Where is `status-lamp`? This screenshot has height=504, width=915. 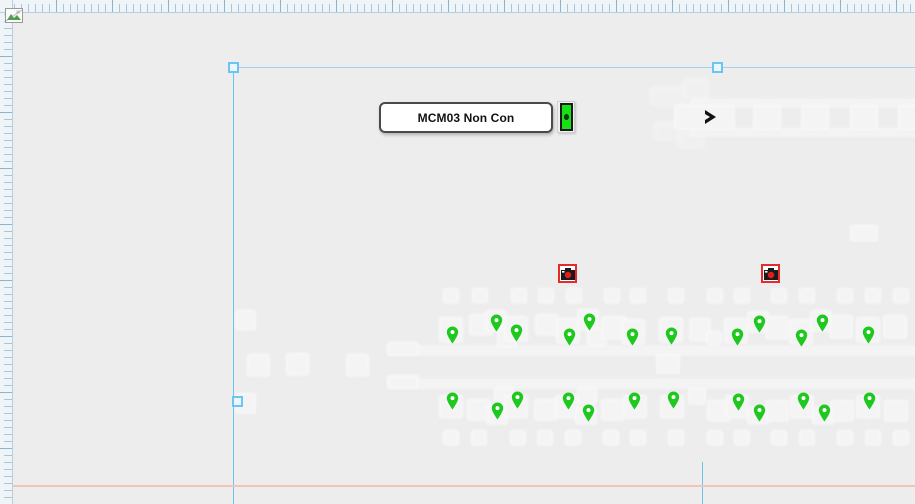 status-lamp is located at coordinates (566, 117).